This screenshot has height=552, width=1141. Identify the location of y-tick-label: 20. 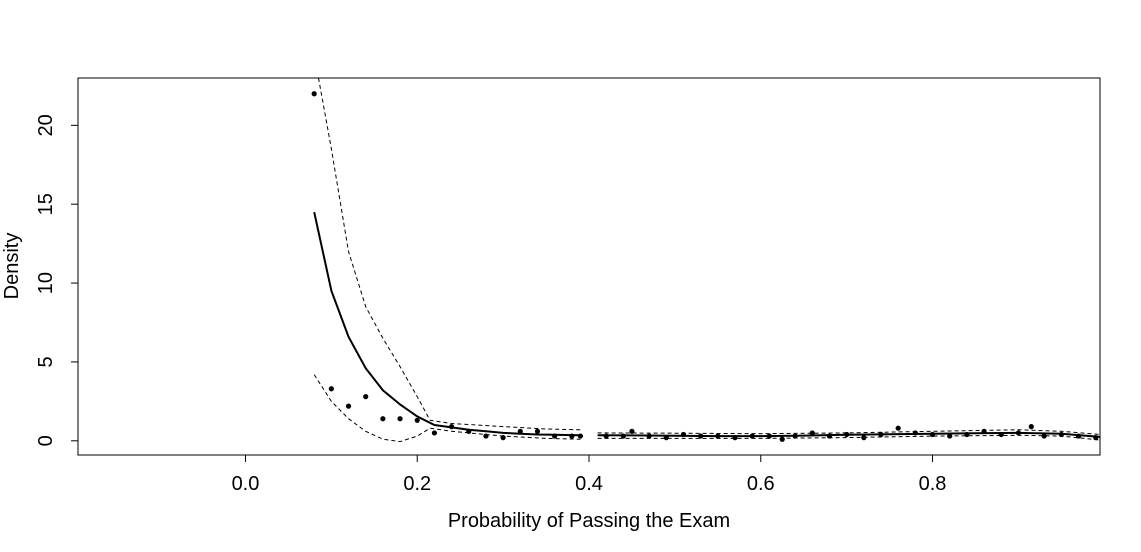
(46, 125).